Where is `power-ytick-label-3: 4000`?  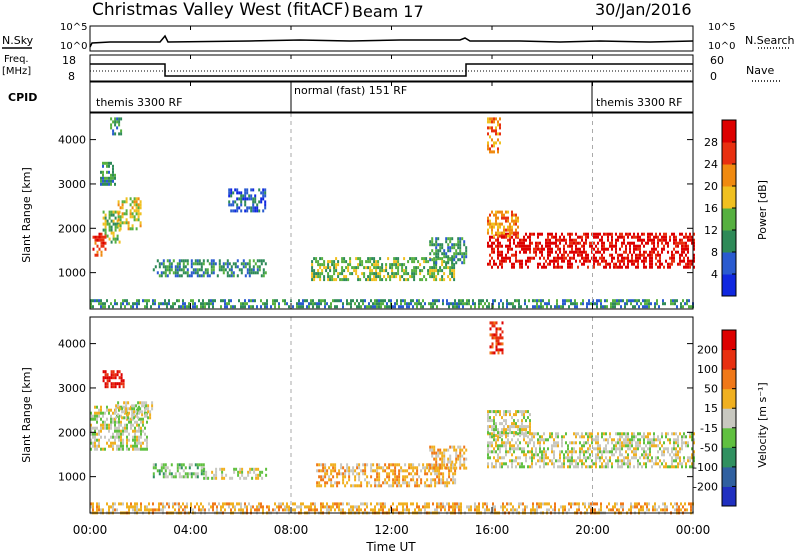 power-ytick-label-3: 4000 is located at coordinates (72, 140).